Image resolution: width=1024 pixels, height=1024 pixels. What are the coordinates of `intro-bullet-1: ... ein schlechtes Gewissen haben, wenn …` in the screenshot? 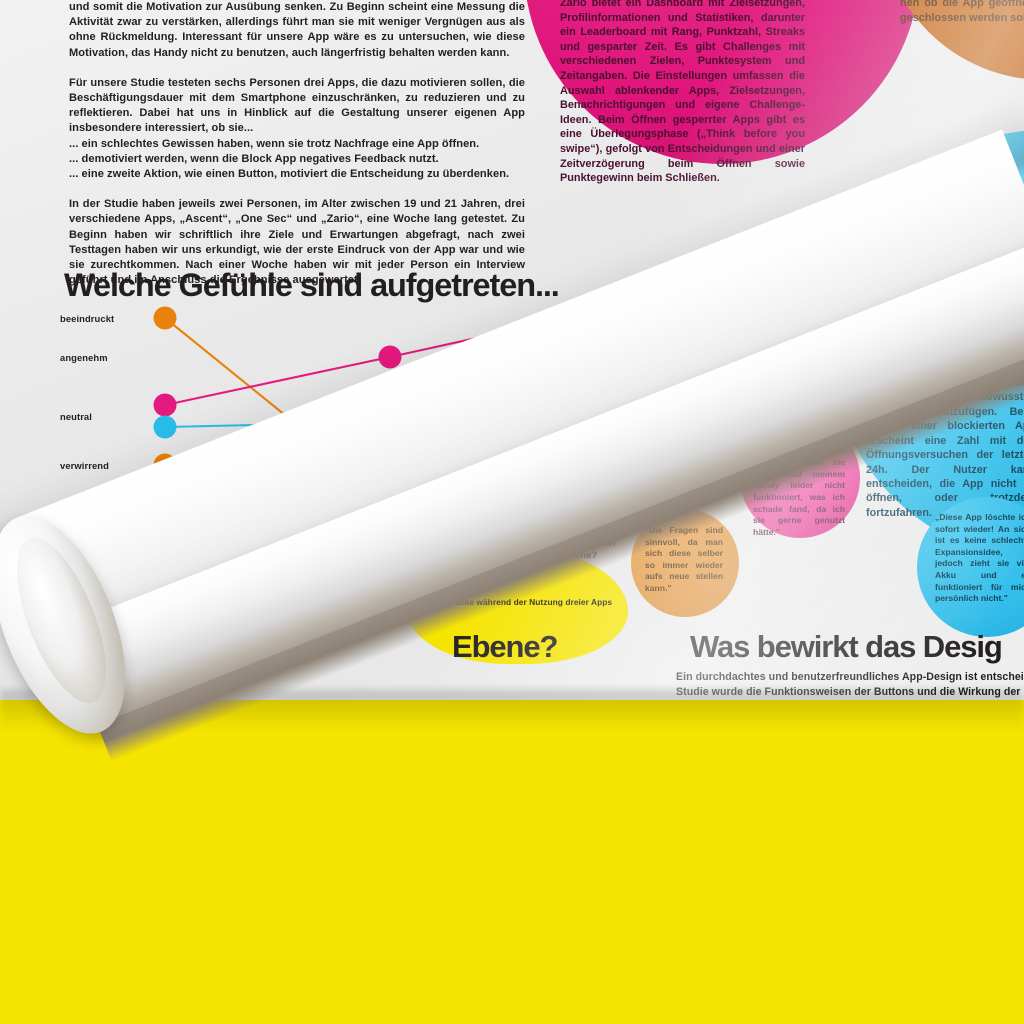 It's located at (274, 143).